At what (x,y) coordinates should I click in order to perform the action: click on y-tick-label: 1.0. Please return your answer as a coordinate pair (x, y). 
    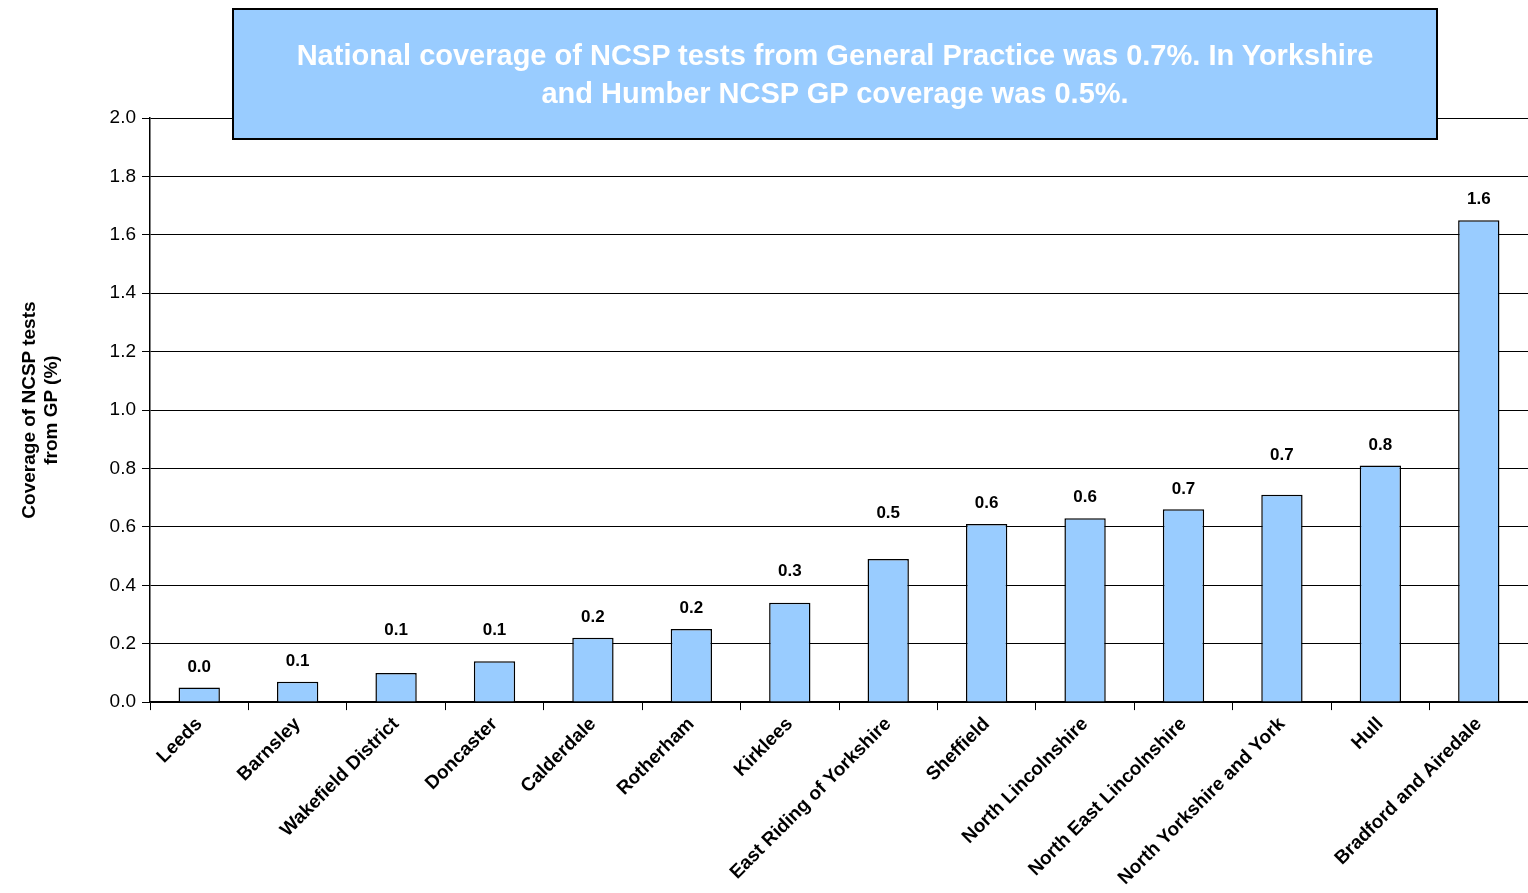
    Looking at the image, I should click on (123, 409).